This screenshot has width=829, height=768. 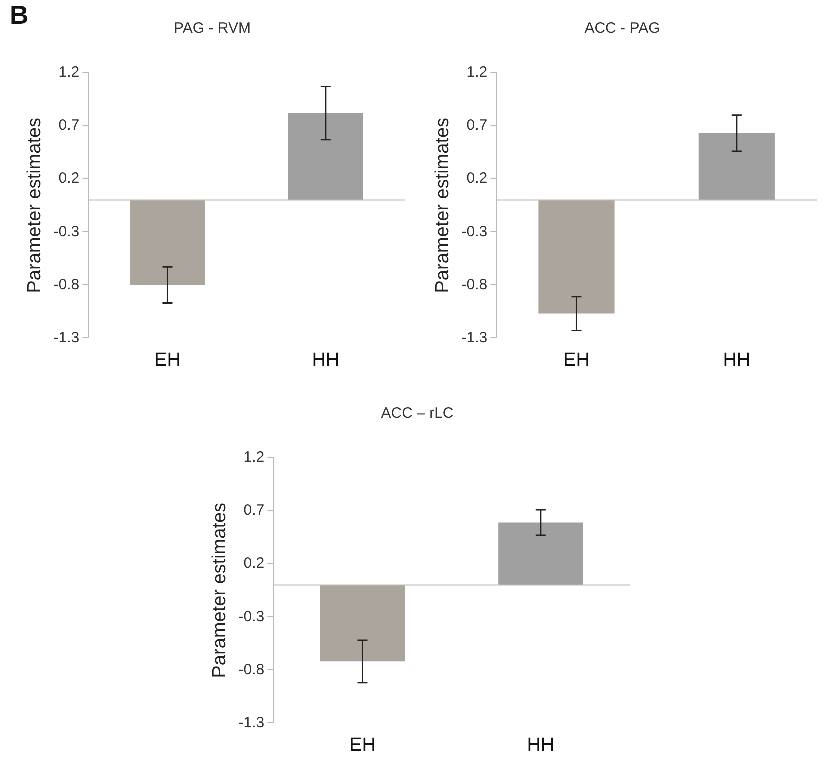 What do you see at coordinates (19, 15) in the screenshot?
I see `text: B` at bounding box center [19, 15].